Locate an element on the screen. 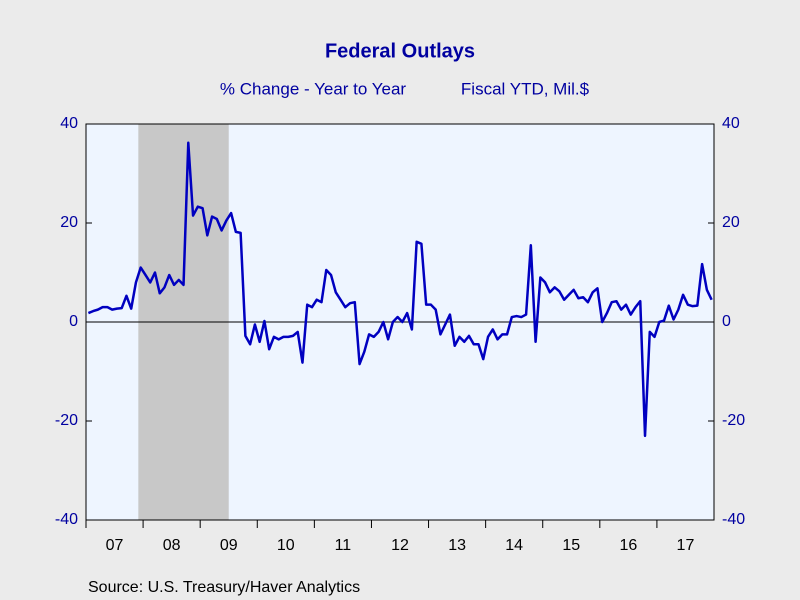 This screenshot has width=800, height=600. x-tick-label: 14 is located at coordinates (514, 545).